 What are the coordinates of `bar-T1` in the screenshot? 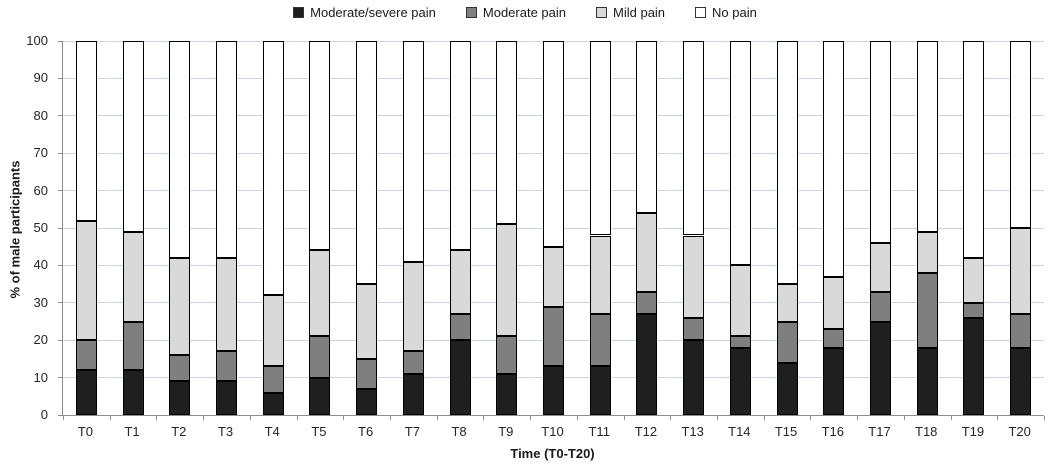 It's located at (133, 228).